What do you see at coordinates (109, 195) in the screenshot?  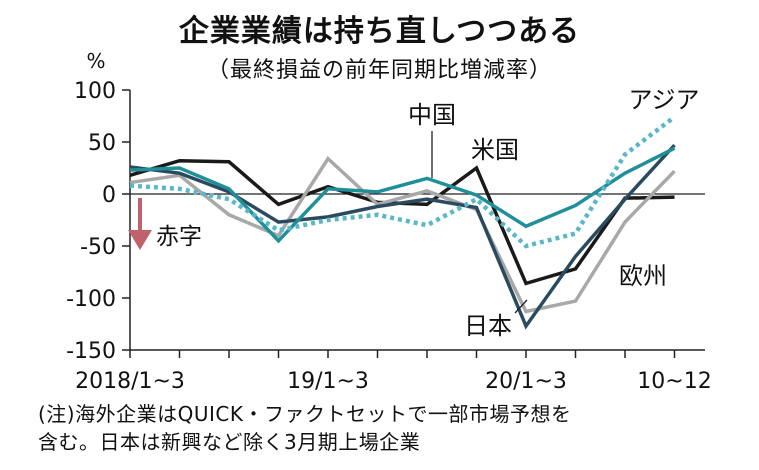 I see `y-tick-label: 0` at bounding box center [109, 195].